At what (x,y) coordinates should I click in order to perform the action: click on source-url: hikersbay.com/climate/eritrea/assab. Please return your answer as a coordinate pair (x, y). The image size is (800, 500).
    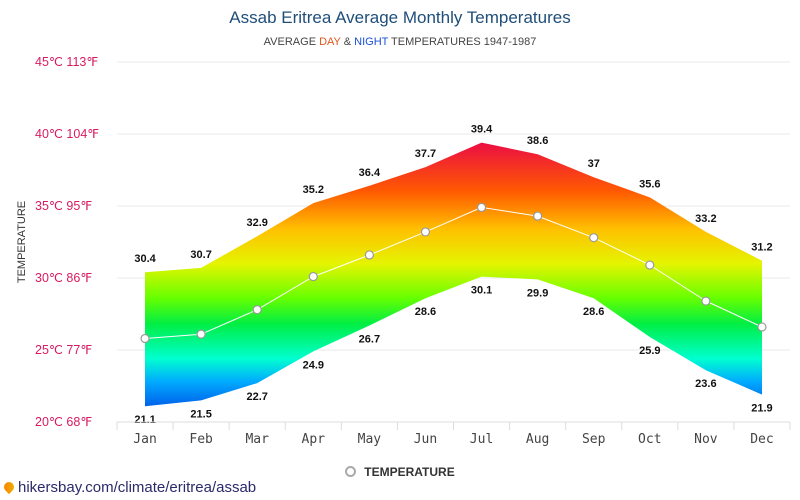
    Looking at the image, I should click on (137, 487).